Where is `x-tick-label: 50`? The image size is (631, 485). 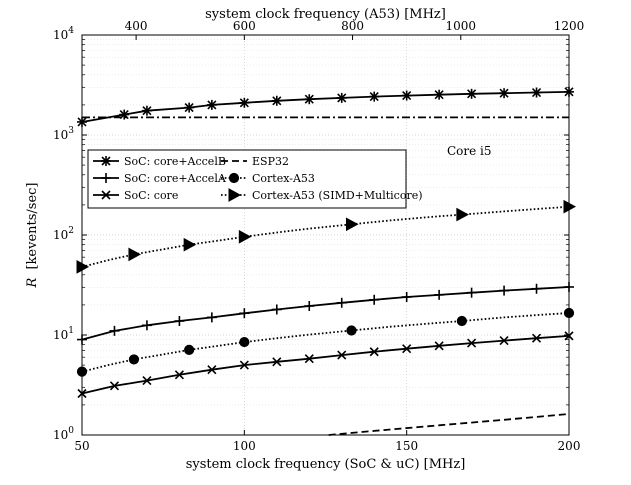
x-tick-label: 50 is located at coordinates (81, 446).